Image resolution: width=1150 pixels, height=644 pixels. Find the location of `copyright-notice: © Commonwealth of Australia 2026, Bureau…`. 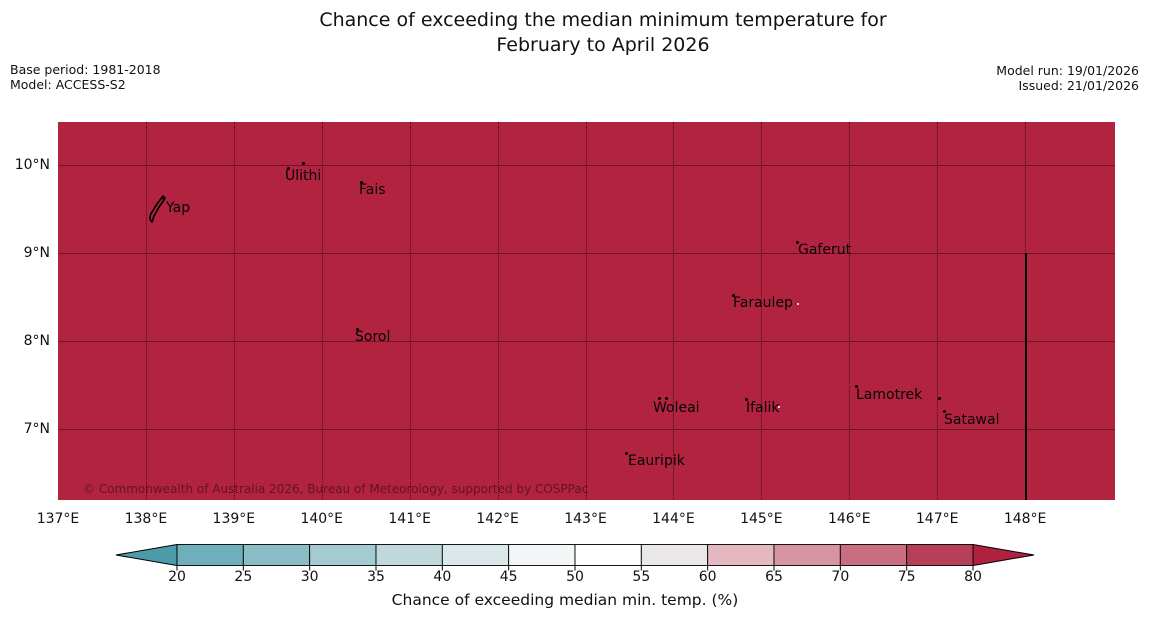

copyright-notice: © Commonwealth of Australia 2026, Bureau… is located at coordinates (336, 489).